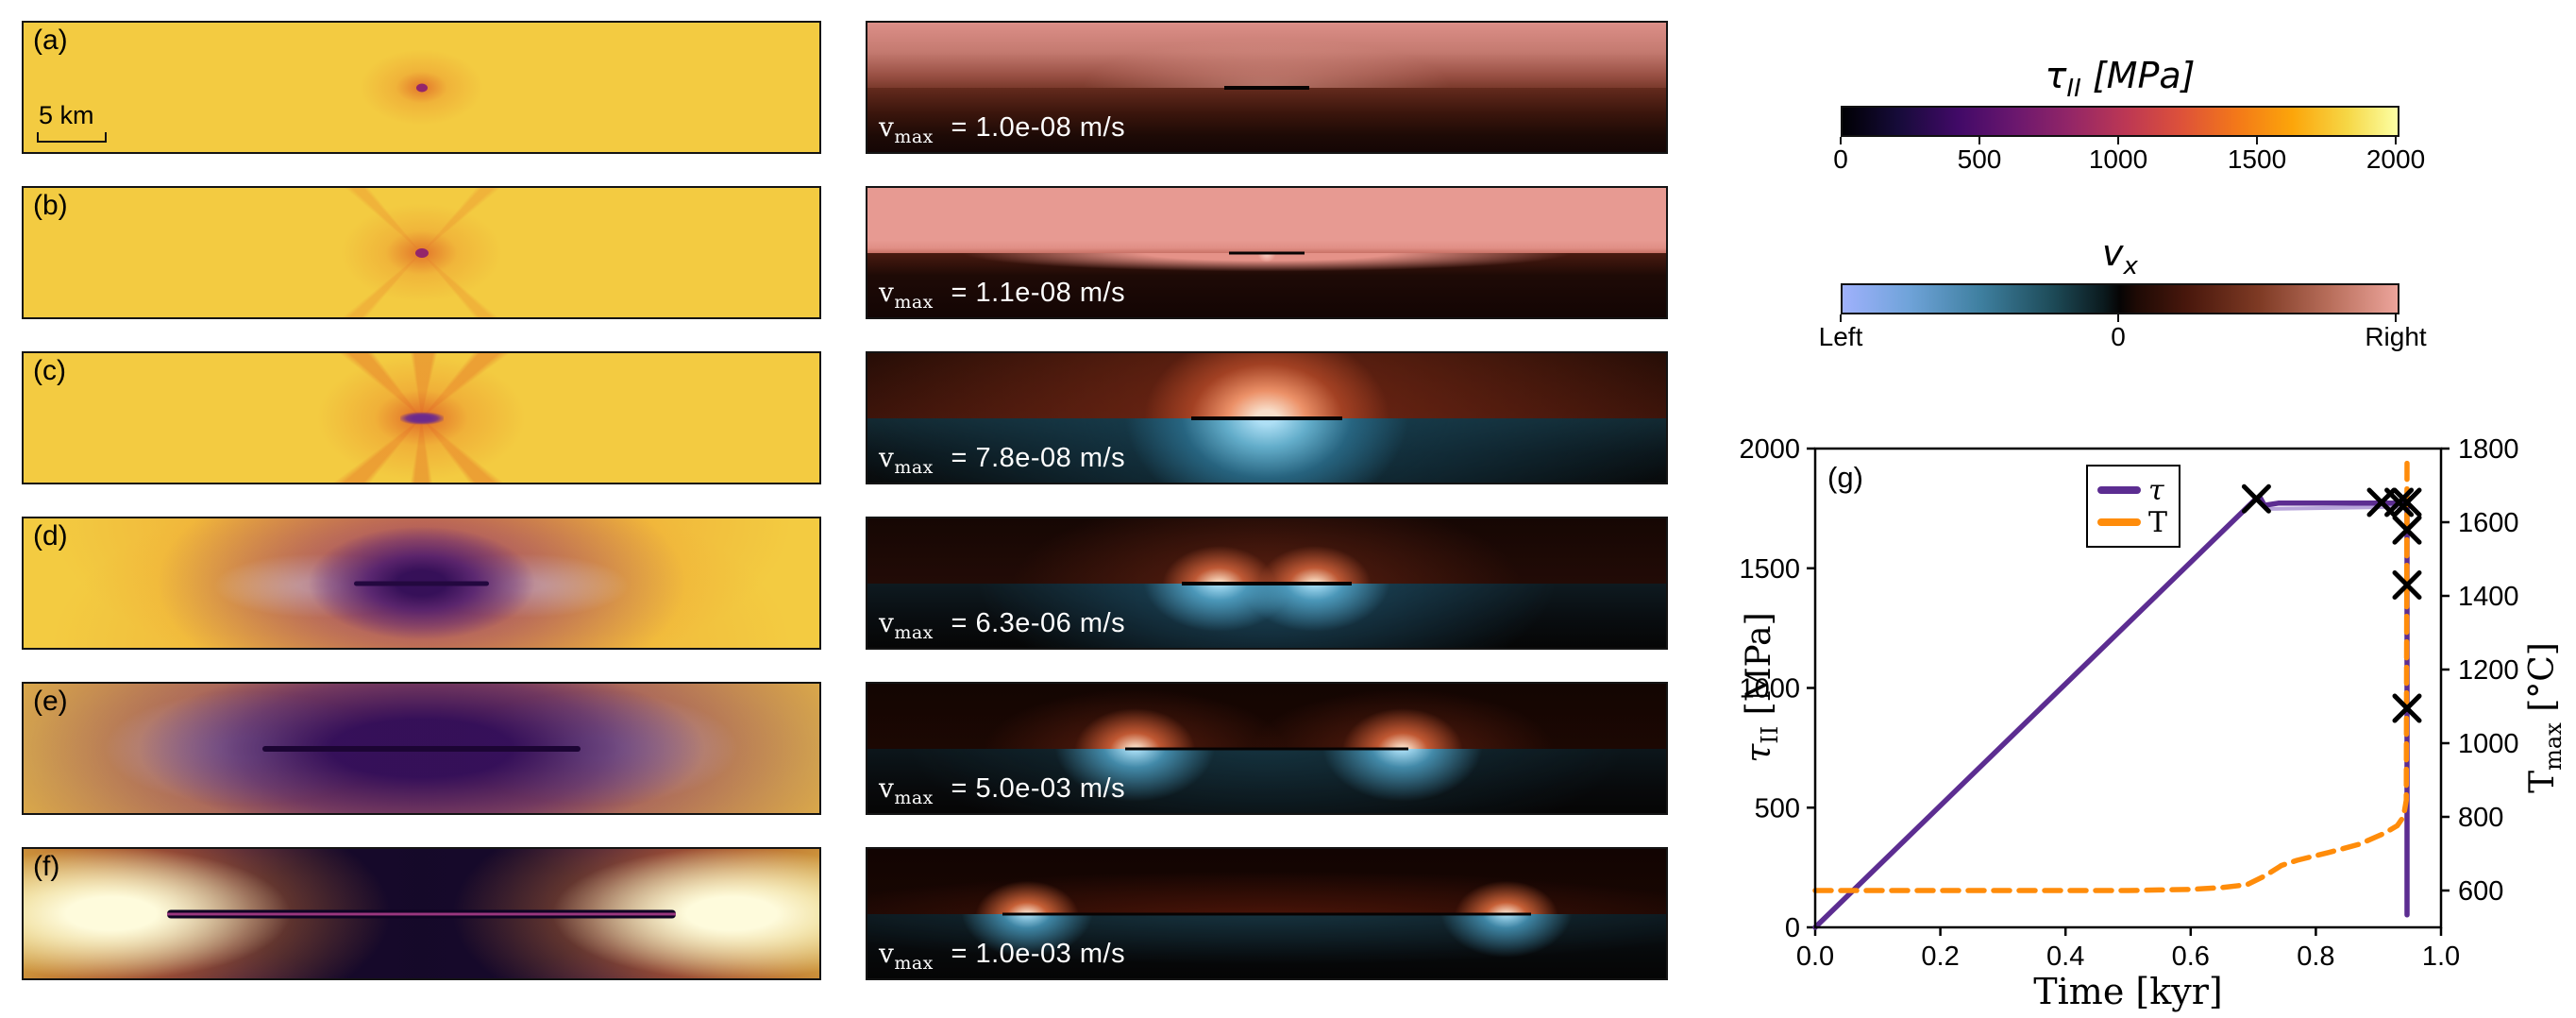 Image resolution: width=2576 pixels, height=1018 pixels. I want to click on vx-panel-f: vmax = 1.0e-03 m/s, so click(1267, 913).